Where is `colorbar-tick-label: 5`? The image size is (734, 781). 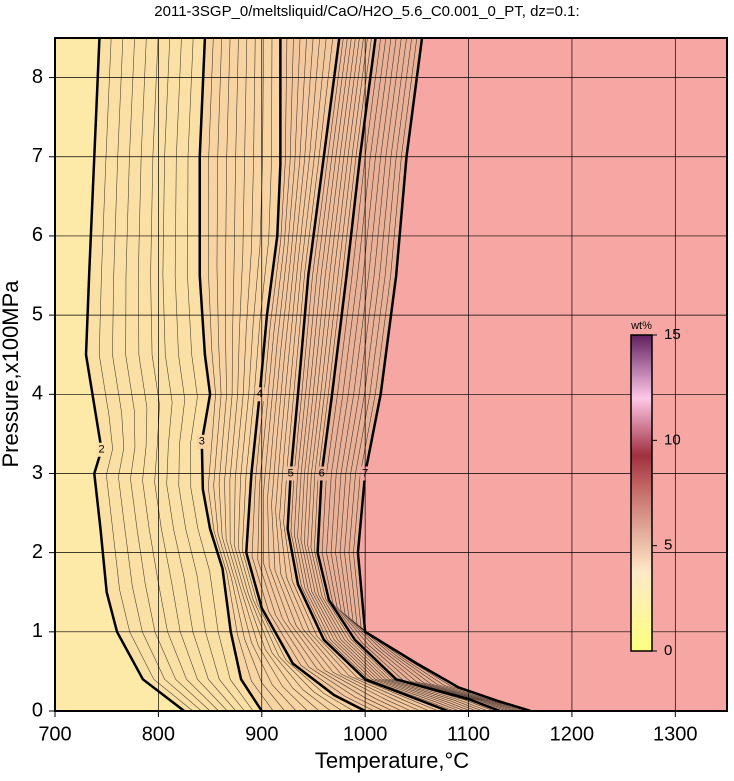
colorbar-tick-label: 5 is located at coordinates (668, 545).